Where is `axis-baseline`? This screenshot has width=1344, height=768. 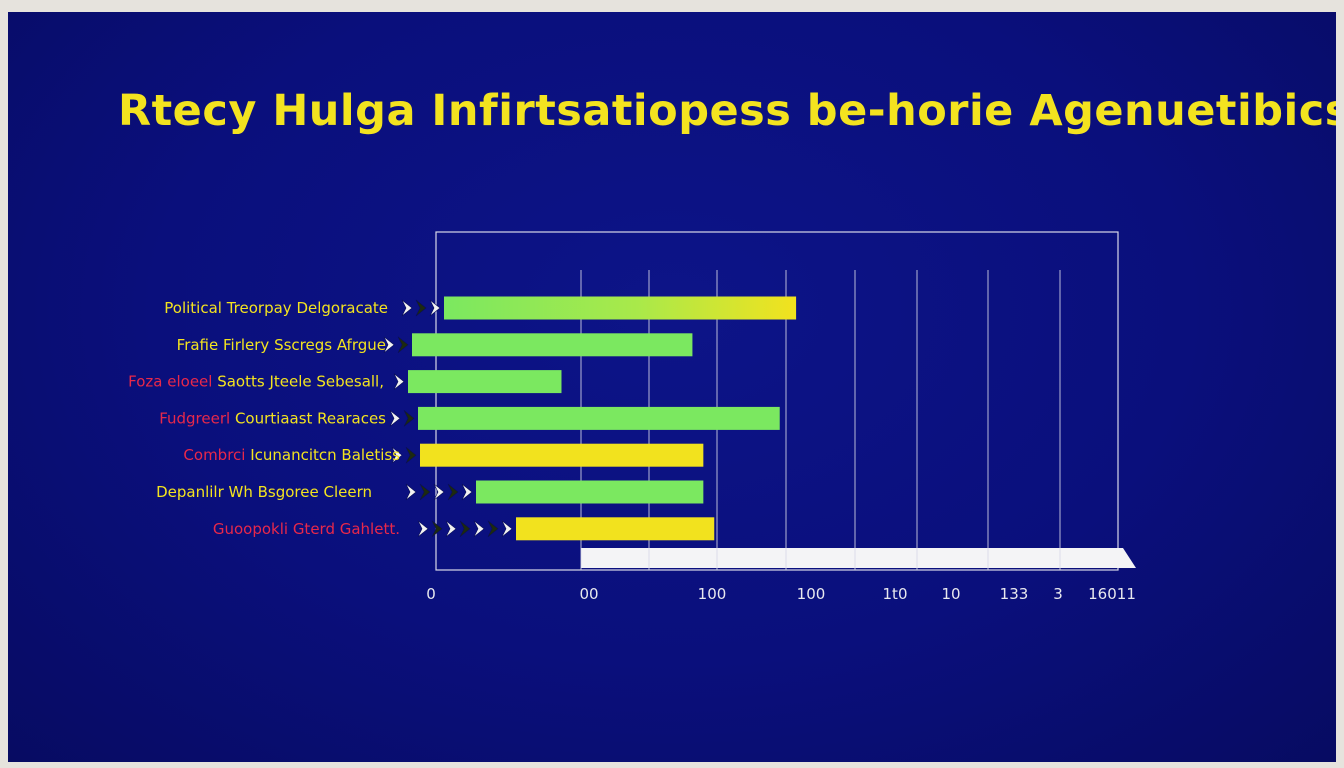 axis-baseline is located at coordinates (858, 558).